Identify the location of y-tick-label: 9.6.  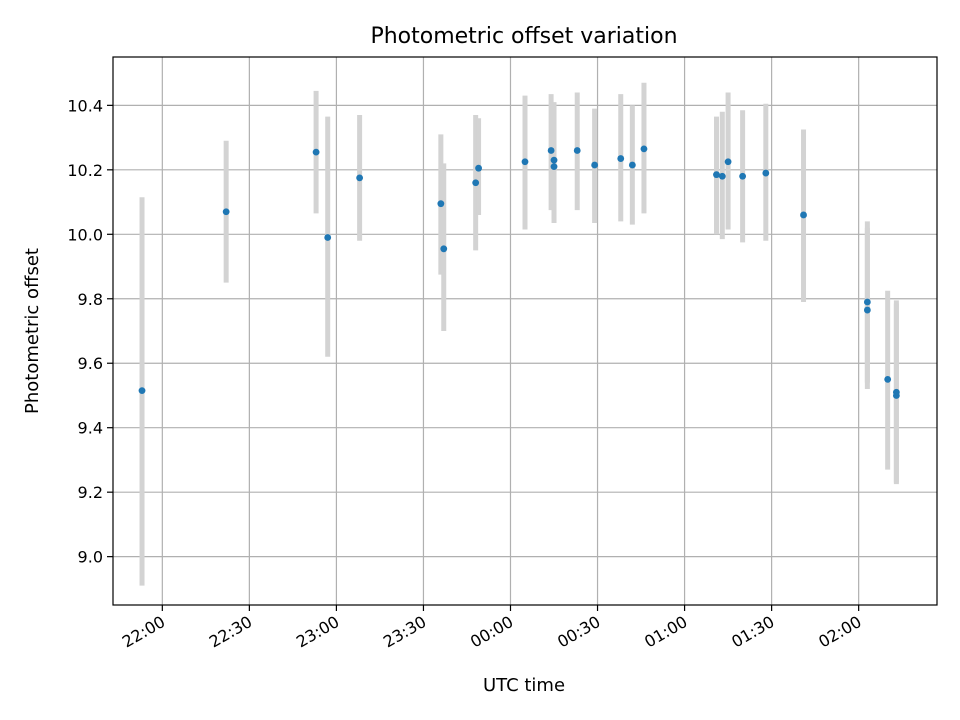
(90, 363).